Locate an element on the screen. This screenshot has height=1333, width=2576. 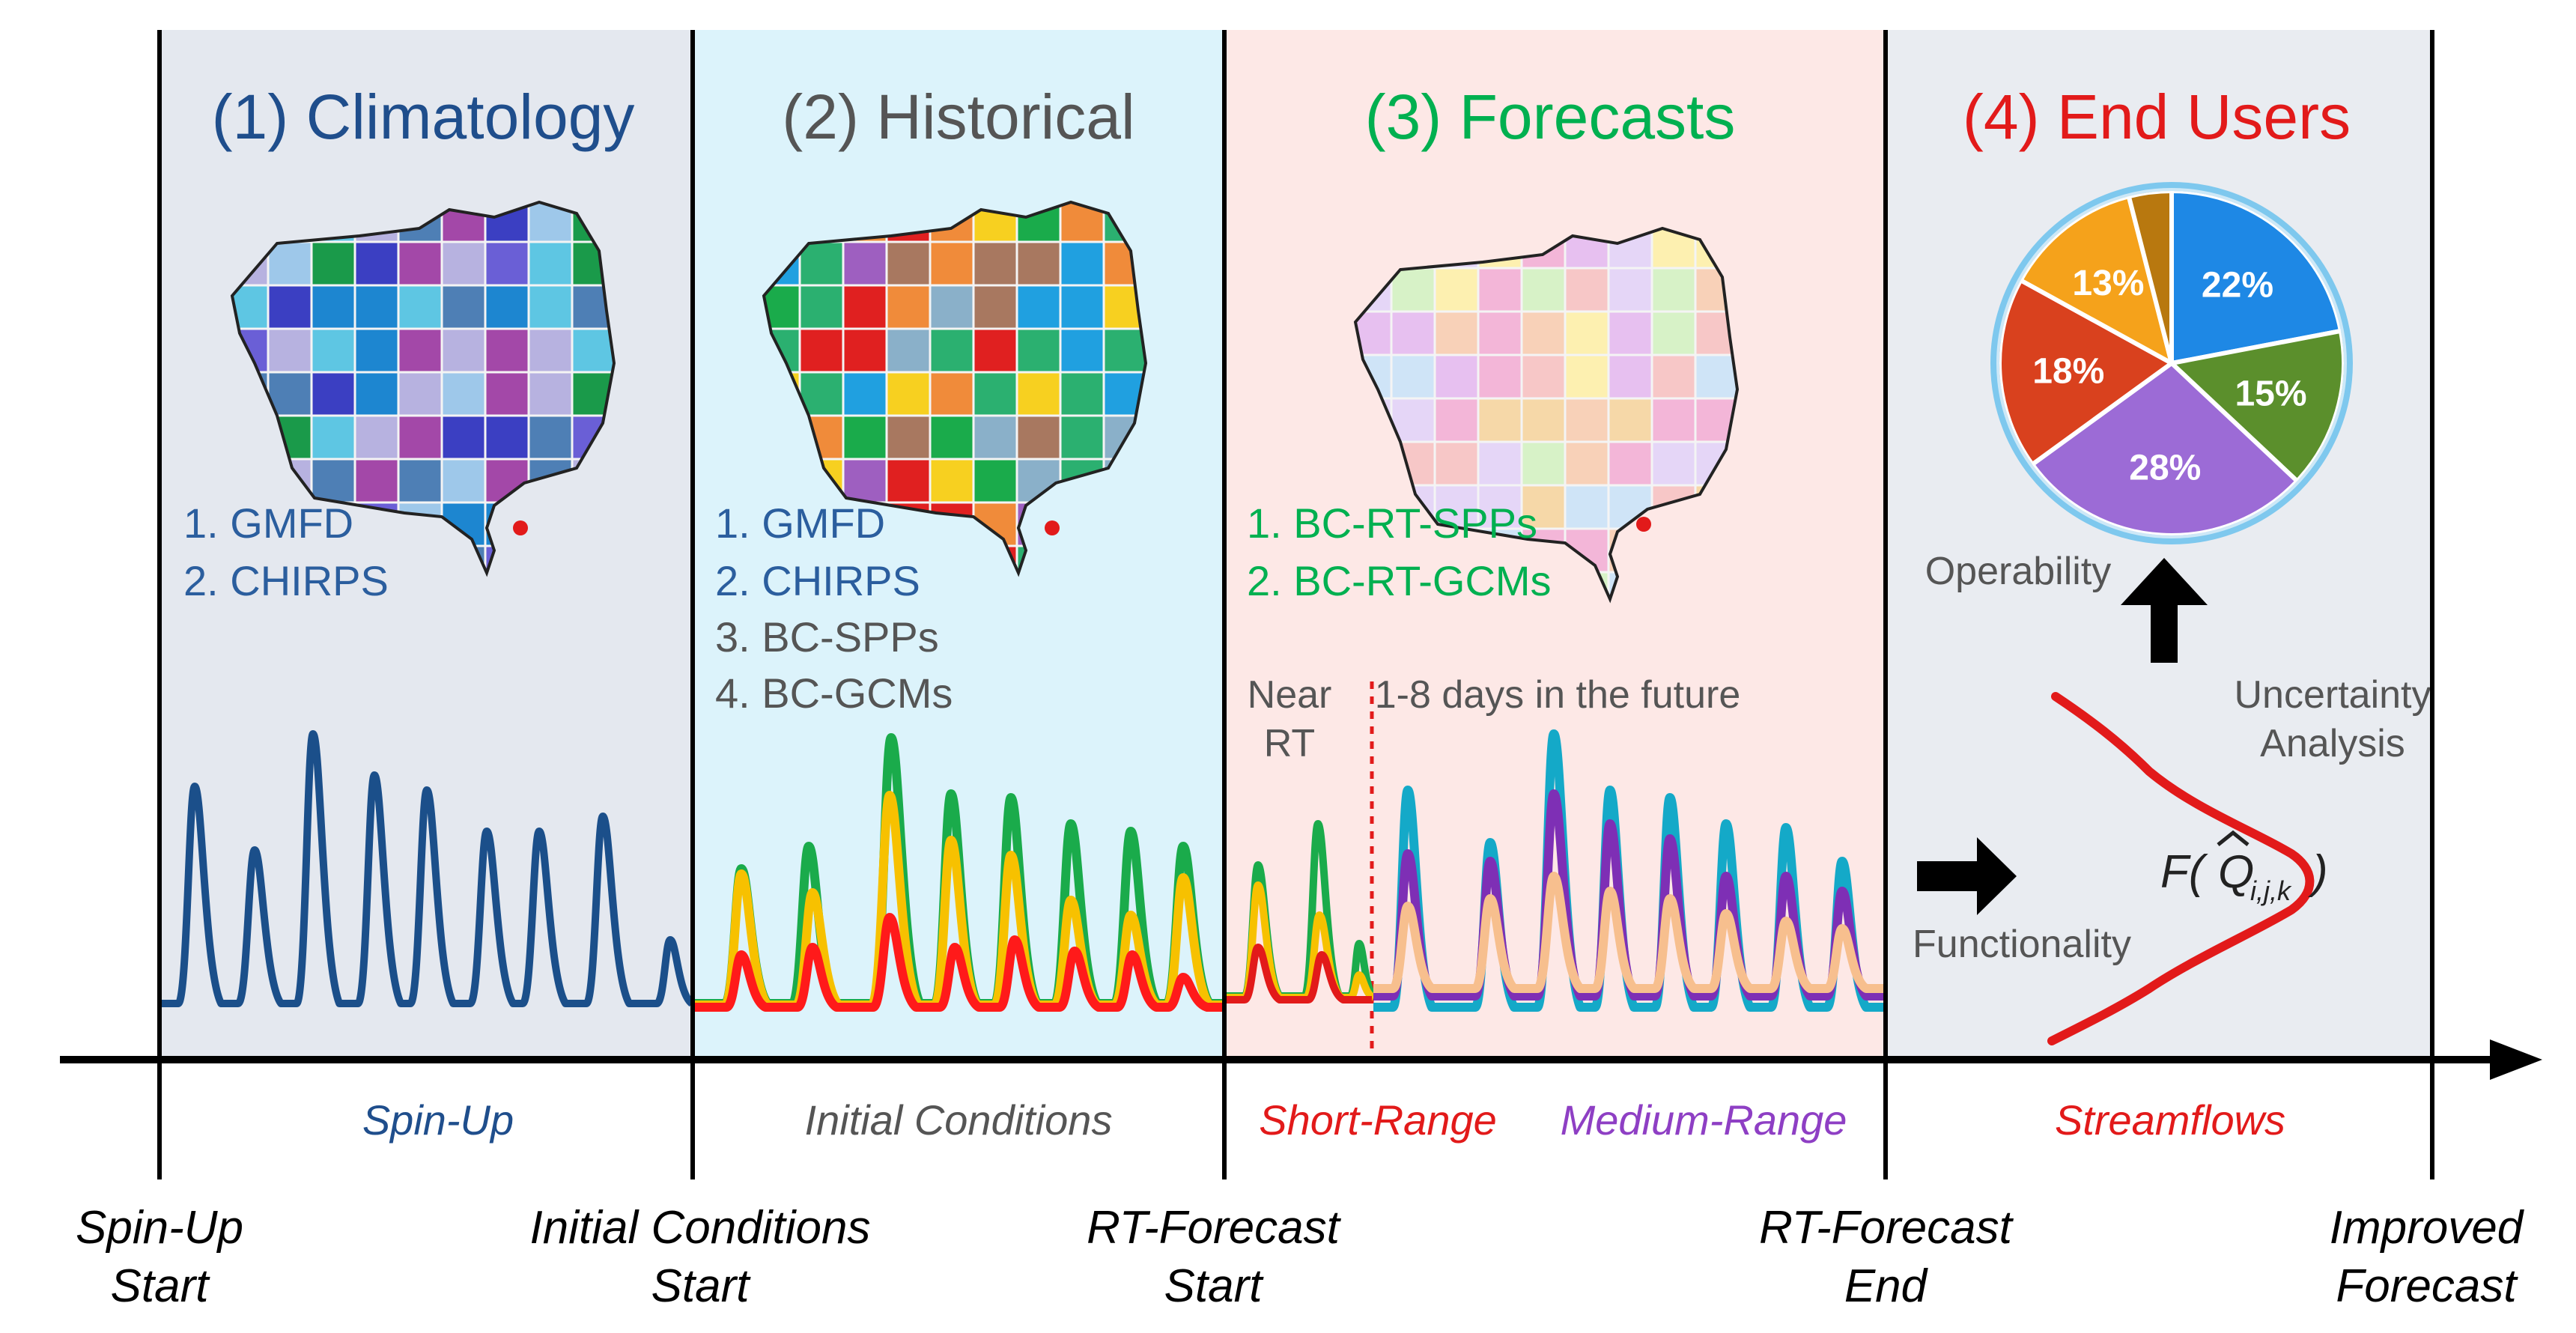
forecasts-item-2: 2. BC-RT-GCMs is located at coordinates (1399, 580).